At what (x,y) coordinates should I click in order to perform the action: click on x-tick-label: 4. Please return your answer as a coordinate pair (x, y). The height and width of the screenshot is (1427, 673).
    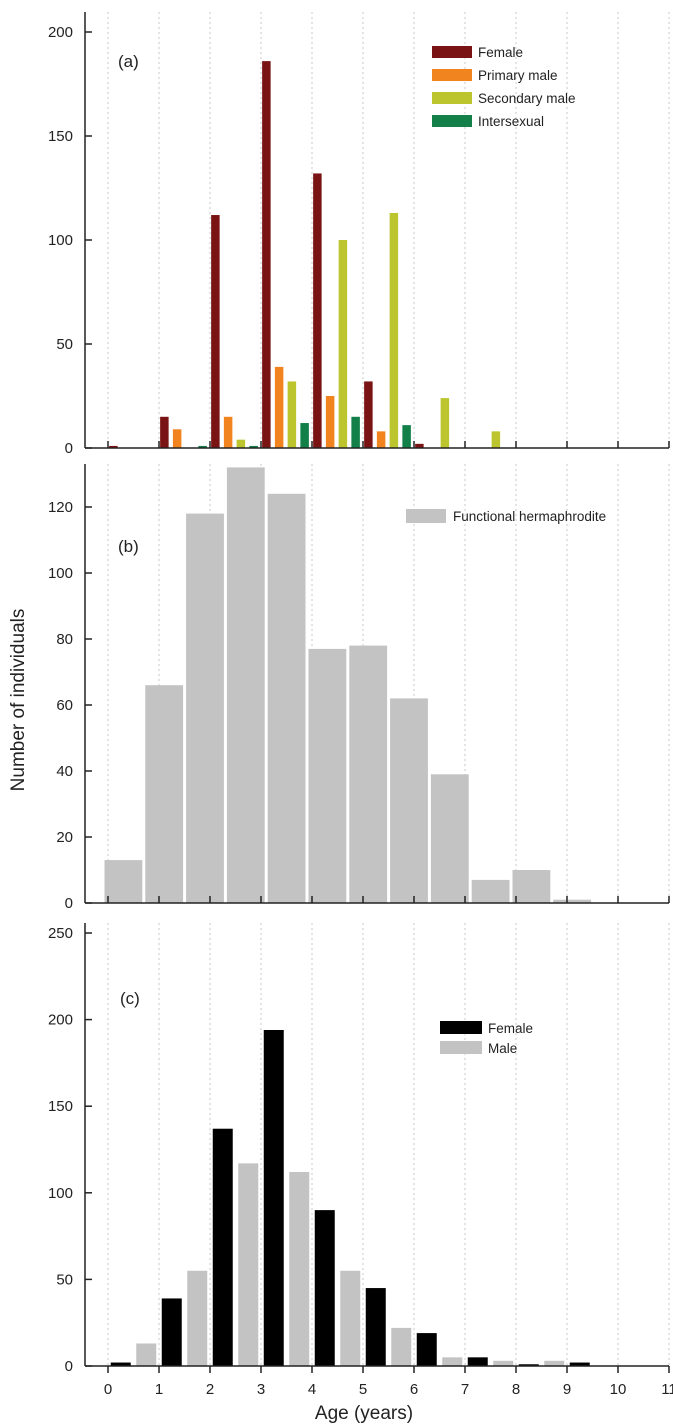
    Looking at the image, I should click on (312, 1389).